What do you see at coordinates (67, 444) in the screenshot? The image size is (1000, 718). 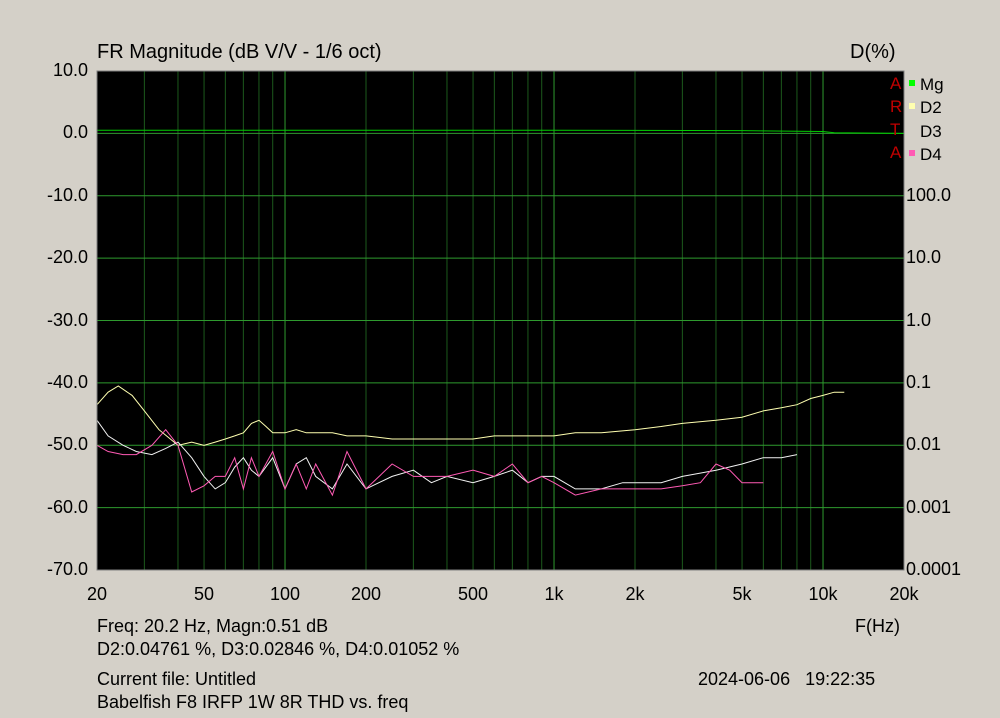 I see `y-tick-label: -50.0` at bounding box center [67, 444].